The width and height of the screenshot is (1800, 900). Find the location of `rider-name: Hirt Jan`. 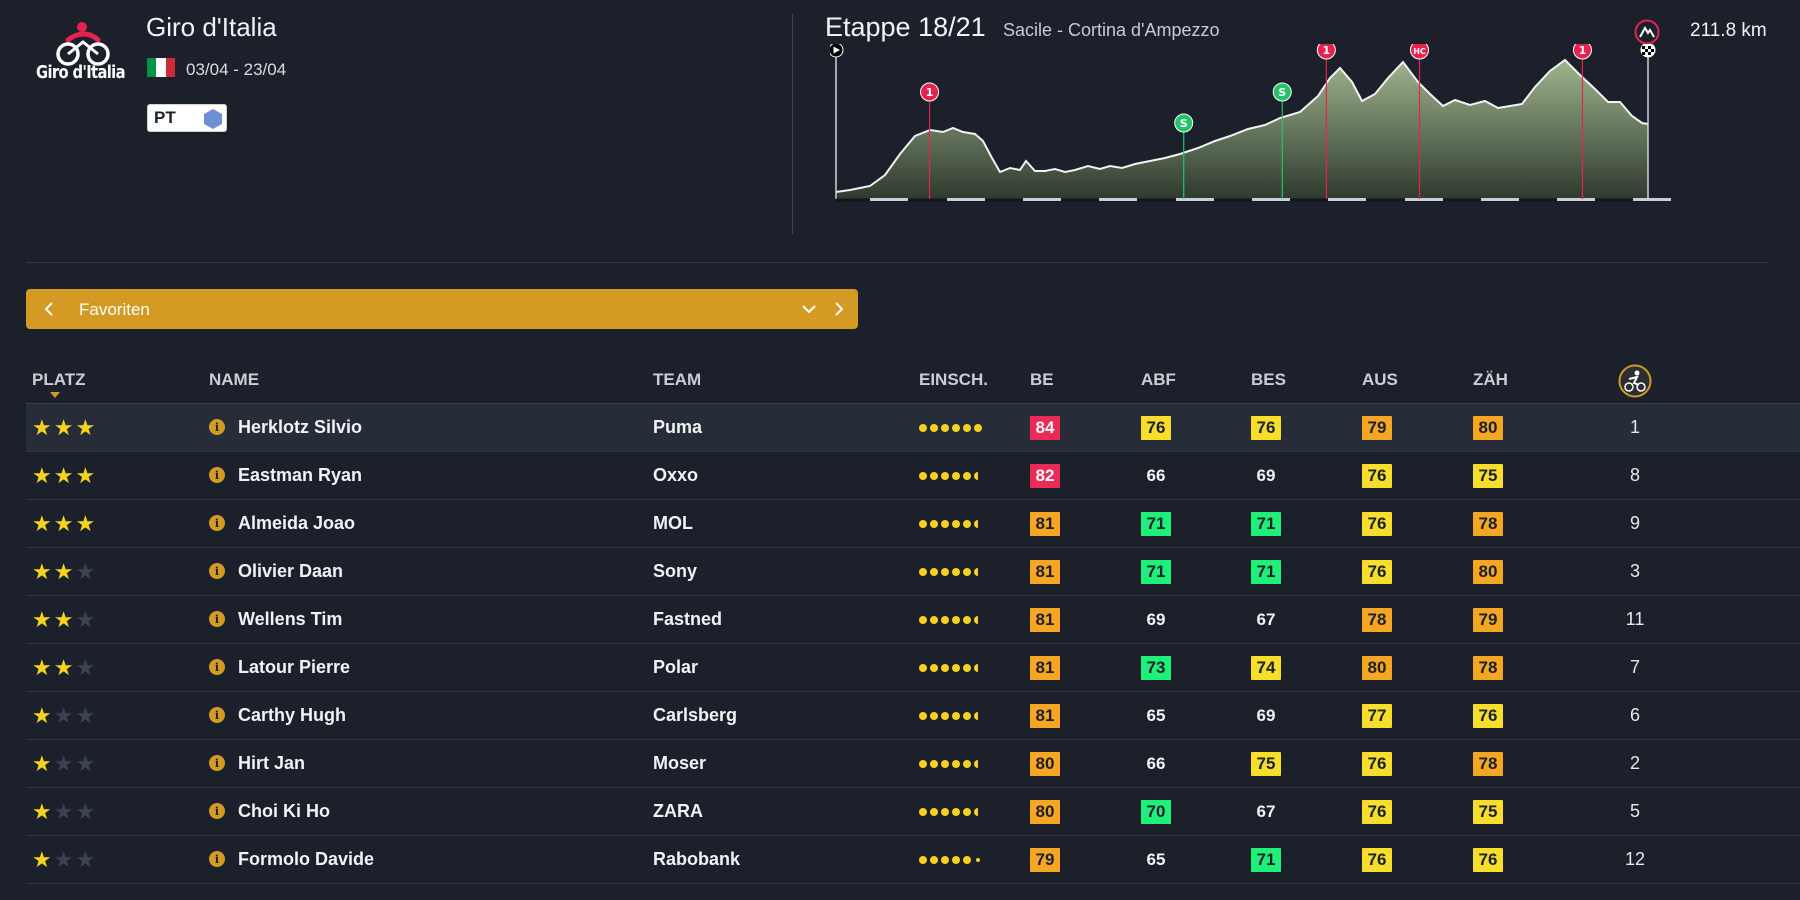

rider-name: Hirt Jan is located at coordinates (272, 763).